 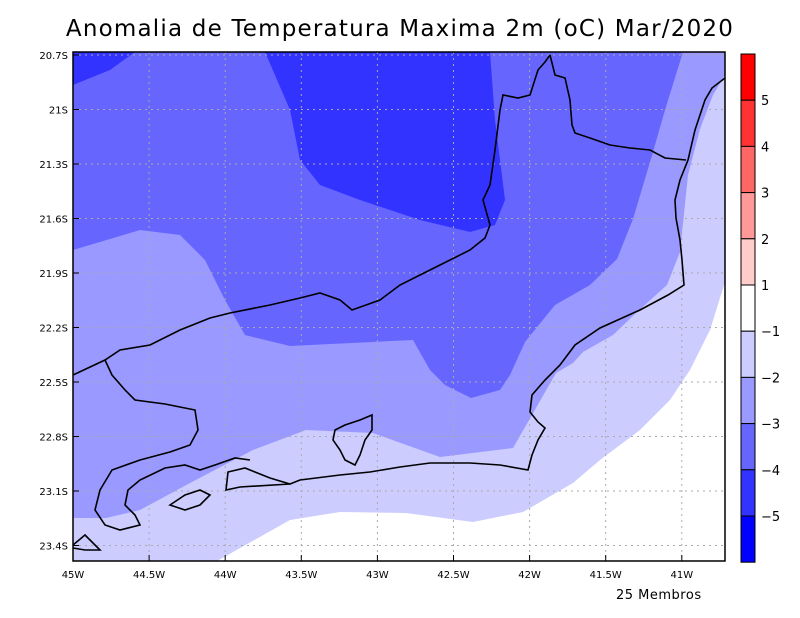 I want to click on lat-tick-label: 21.9S, so click(x=53, y=274).